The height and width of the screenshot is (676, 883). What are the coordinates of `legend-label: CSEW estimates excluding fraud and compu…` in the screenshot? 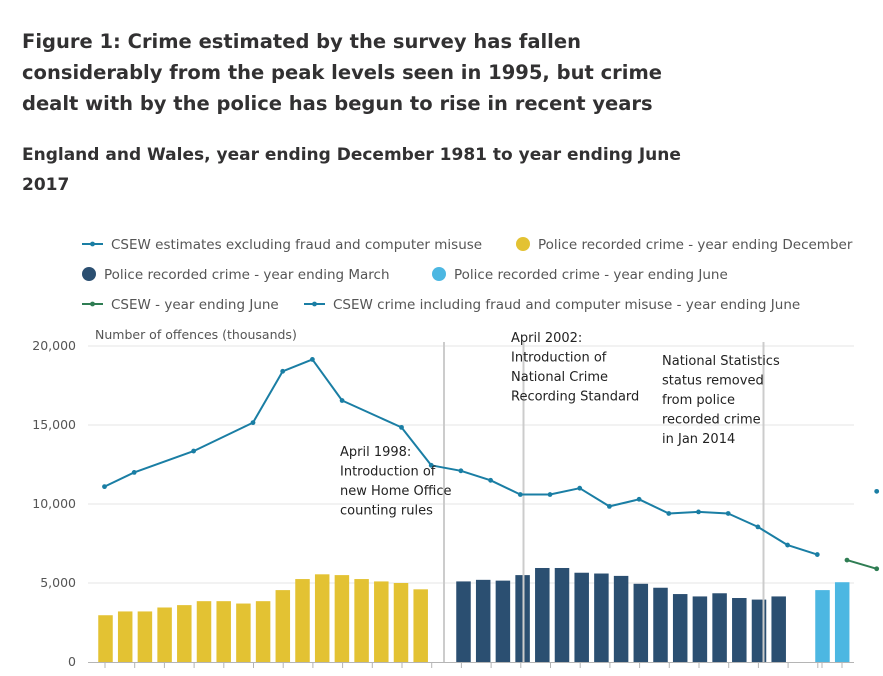 It's located at (296, 245).